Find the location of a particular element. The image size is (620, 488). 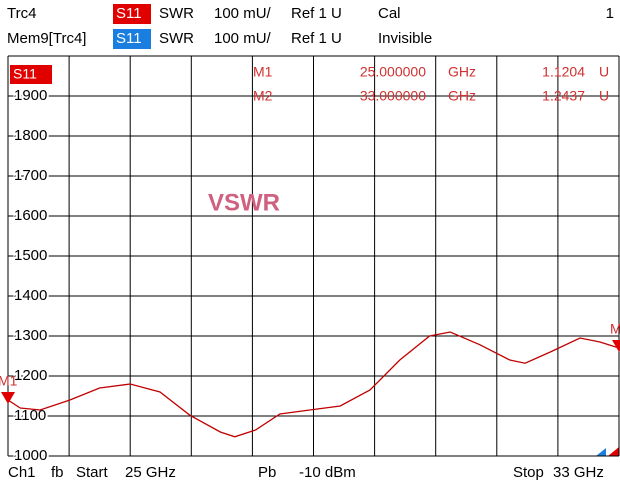

footer-stop-label: Stop is located at coordinates (528, 472).